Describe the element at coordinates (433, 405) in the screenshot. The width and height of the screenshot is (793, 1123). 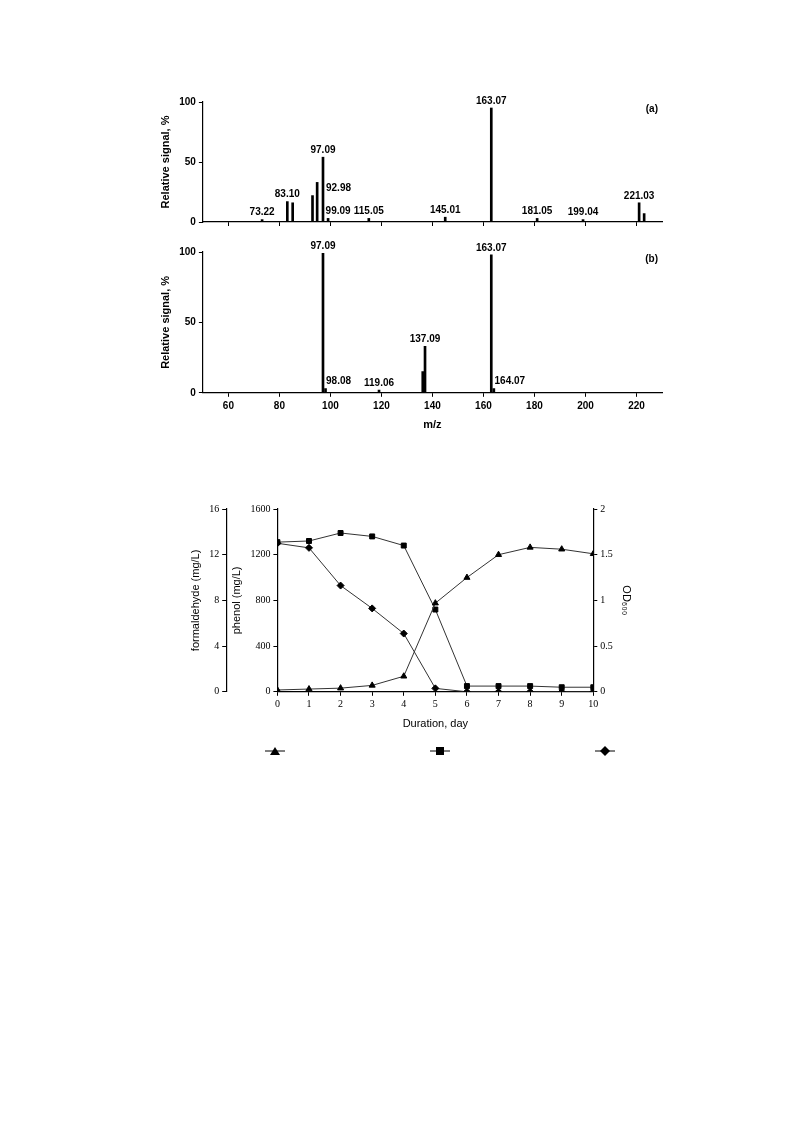
I see `x-tick-label: 140` at that location.